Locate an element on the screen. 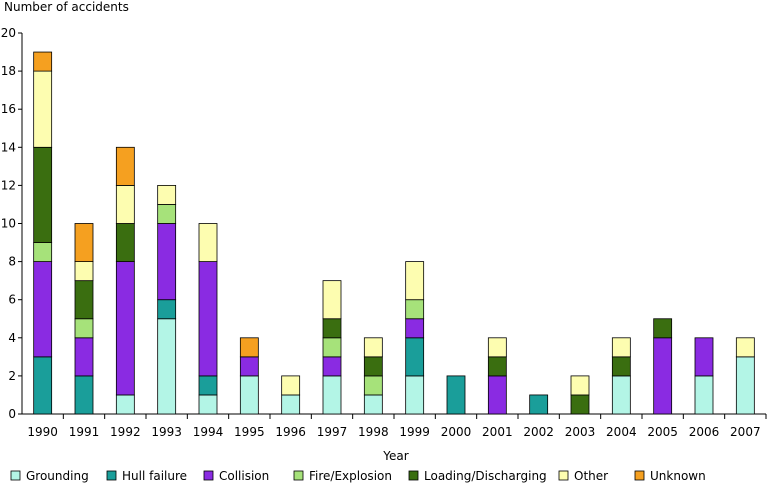 The width and height of the screenshot is (768, 491). y-tick-label: 2 is located at coordinates (12, 376).